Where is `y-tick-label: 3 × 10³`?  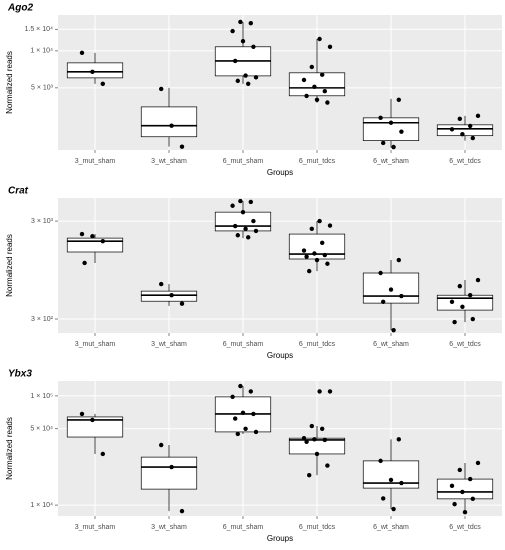
y-tick-label: 3 × 10³ is located at coordinates (42, 221).